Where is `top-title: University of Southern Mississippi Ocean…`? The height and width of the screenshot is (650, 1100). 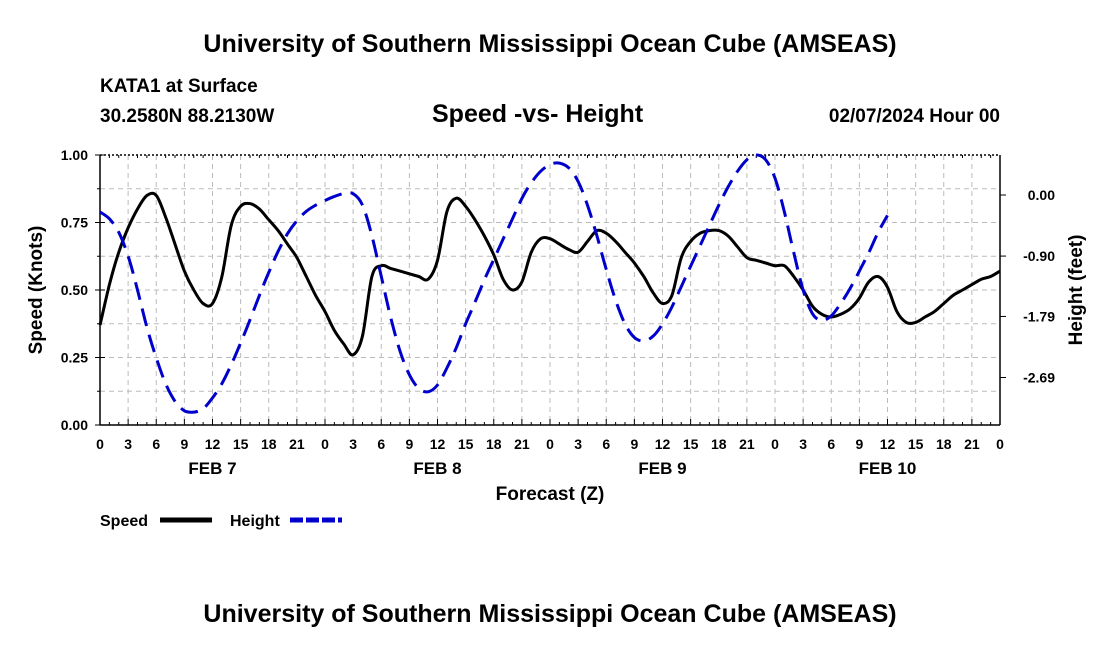 top-title: University of Southern Mississippi Ocean… is located at coordinates (550, 44).